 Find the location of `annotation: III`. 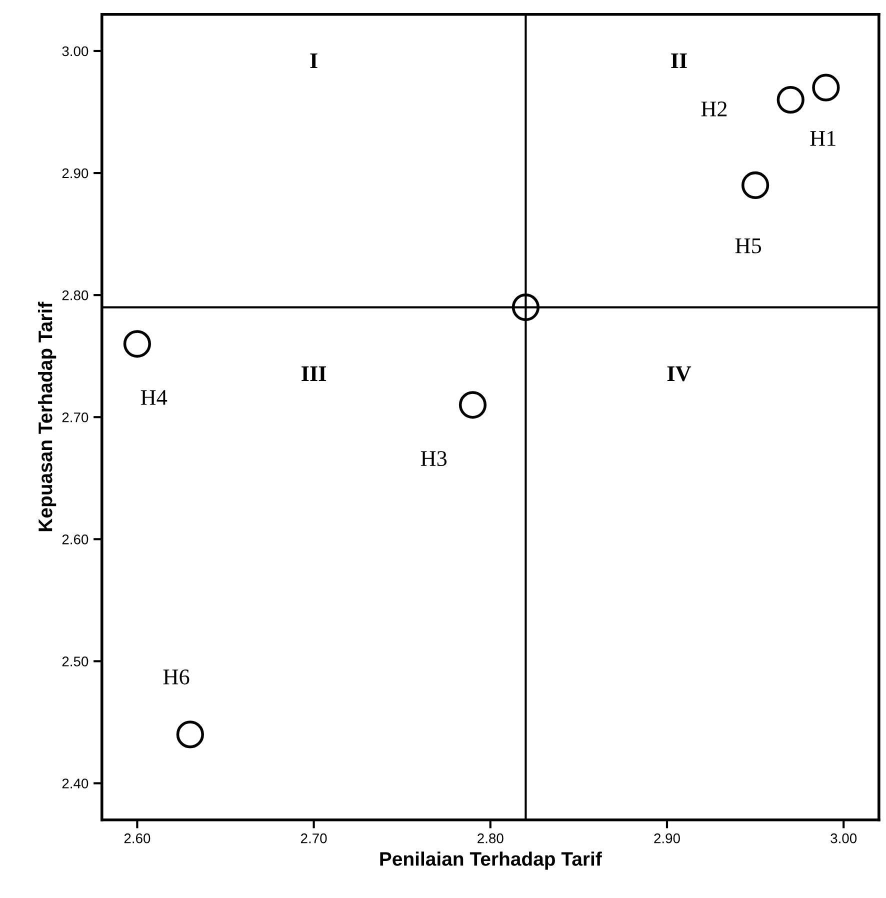

annotation: III is located at coordinates (314, 373).